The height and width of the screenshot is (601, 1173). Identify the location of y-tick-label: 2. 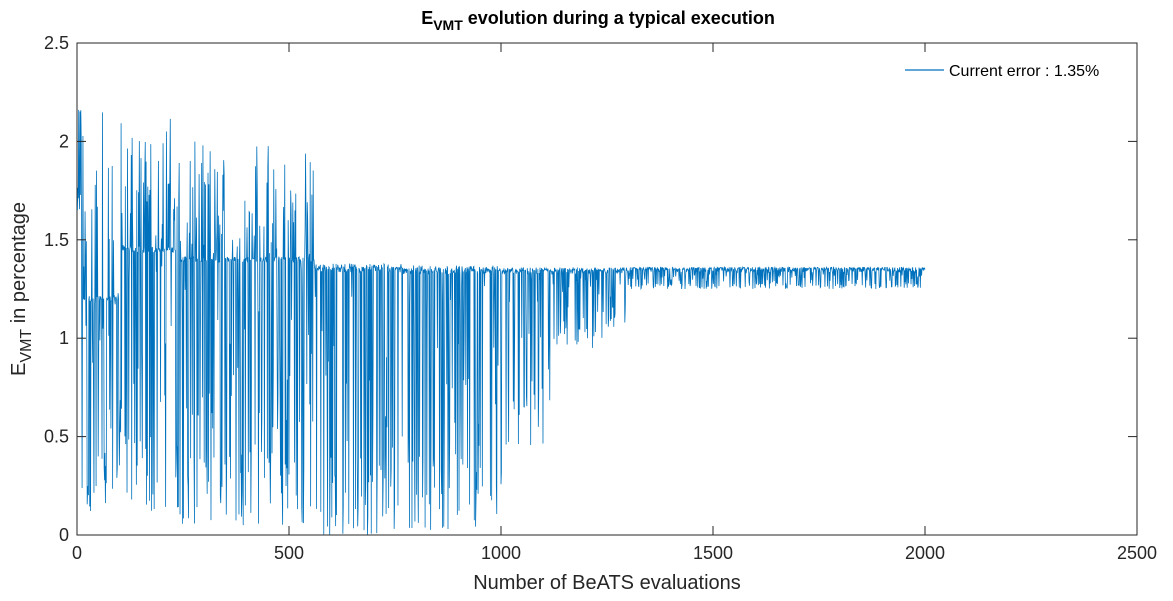
(64, 141).